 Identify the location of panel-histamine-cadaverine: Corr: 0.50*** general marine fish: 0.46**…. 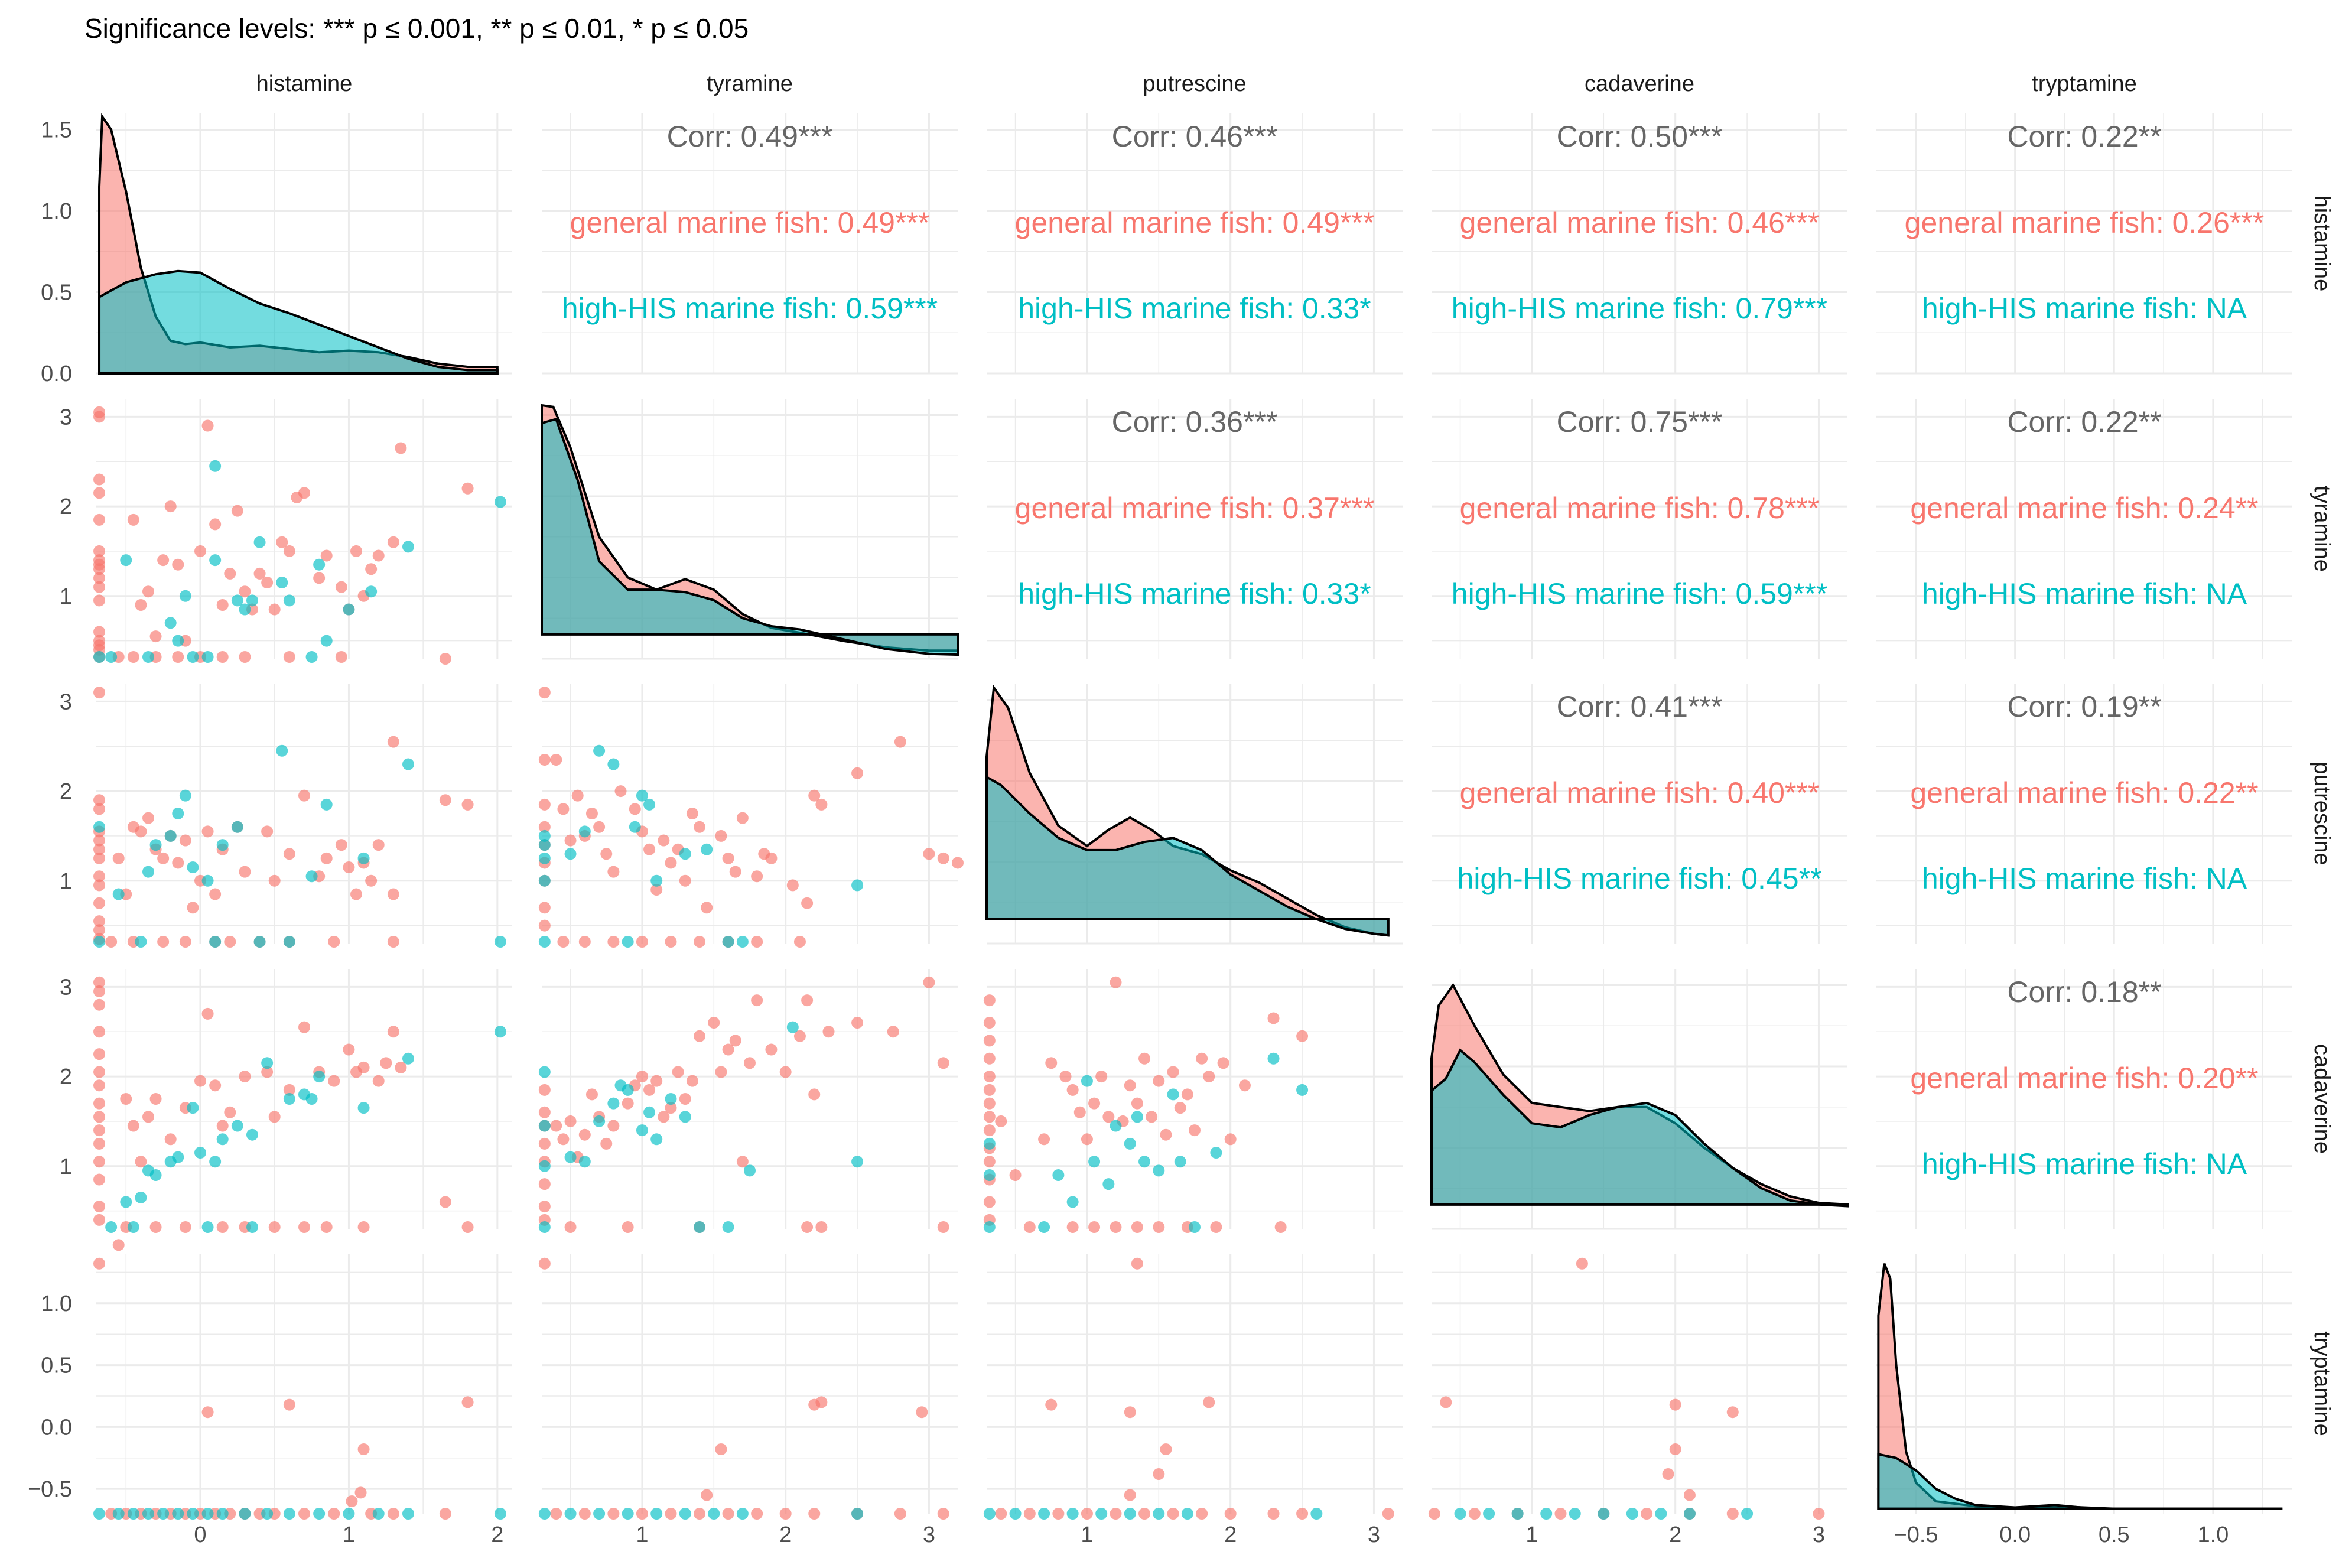
(1639, 244).